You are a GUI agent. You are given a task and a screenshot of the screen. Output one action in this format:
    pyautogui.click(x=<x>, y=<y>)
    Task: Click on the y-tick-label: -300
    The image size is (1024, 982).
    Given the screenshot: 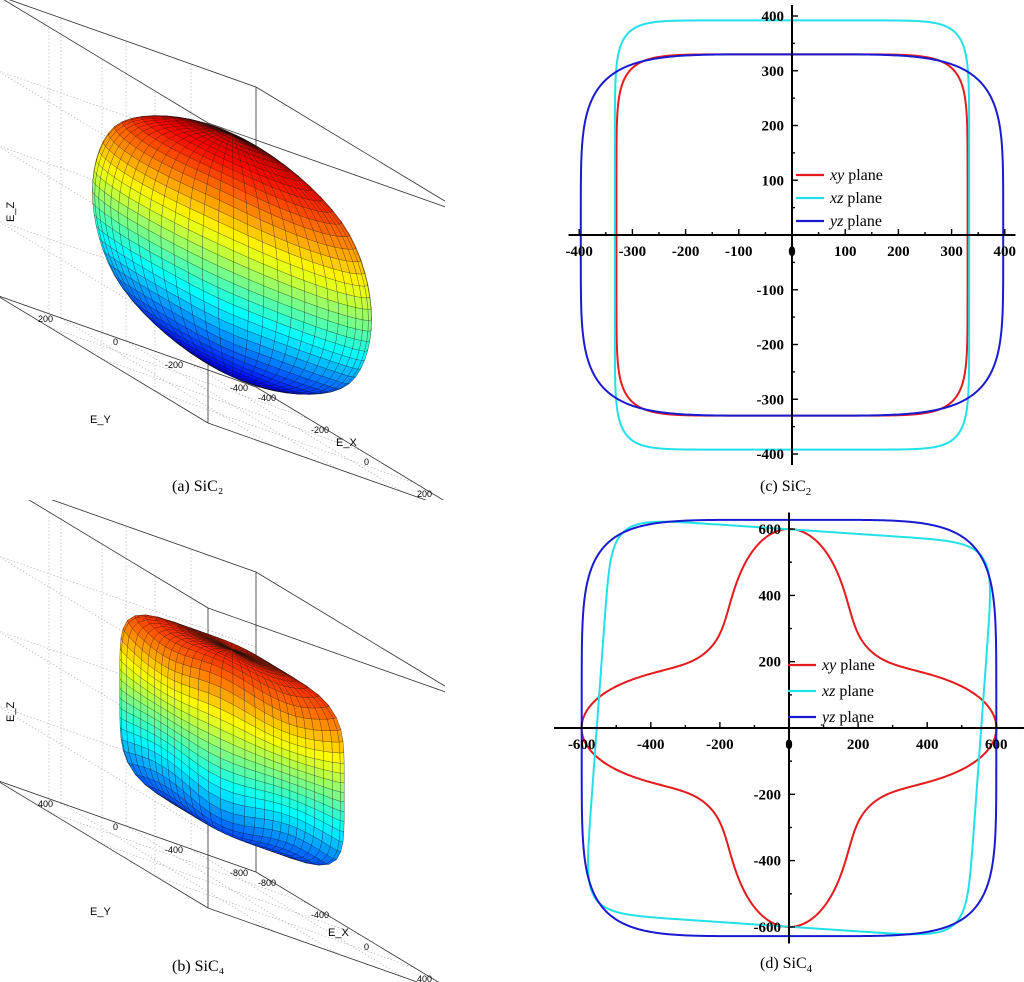 What is the action you would take?
    pyautogui.click(x=771, y=400)
    